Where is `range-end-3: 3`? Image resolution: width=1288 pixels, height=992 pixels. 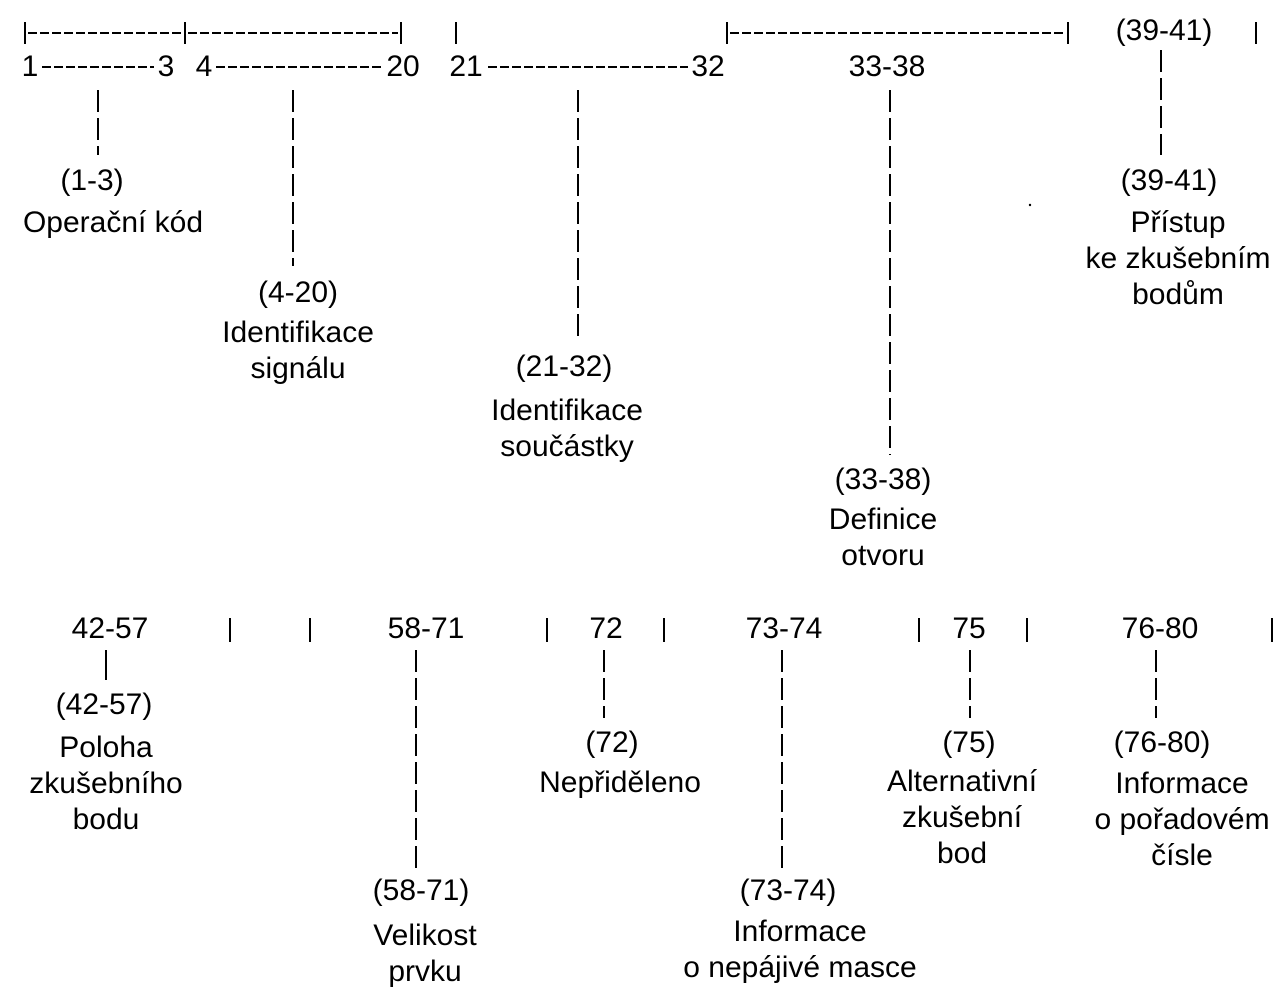
range-end-3: 3 is located at coordinates (166, 66).